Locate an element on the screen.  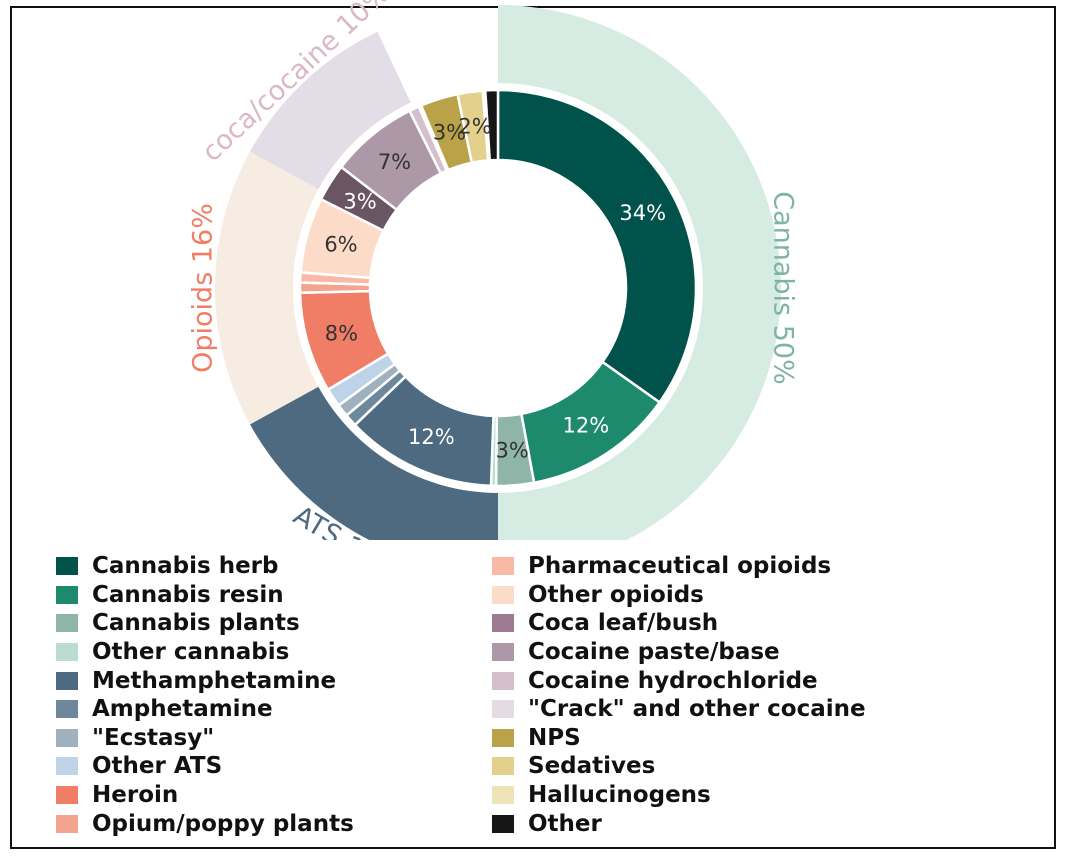
group-arc-coca-cocaine is located at coordinates (330, 110).